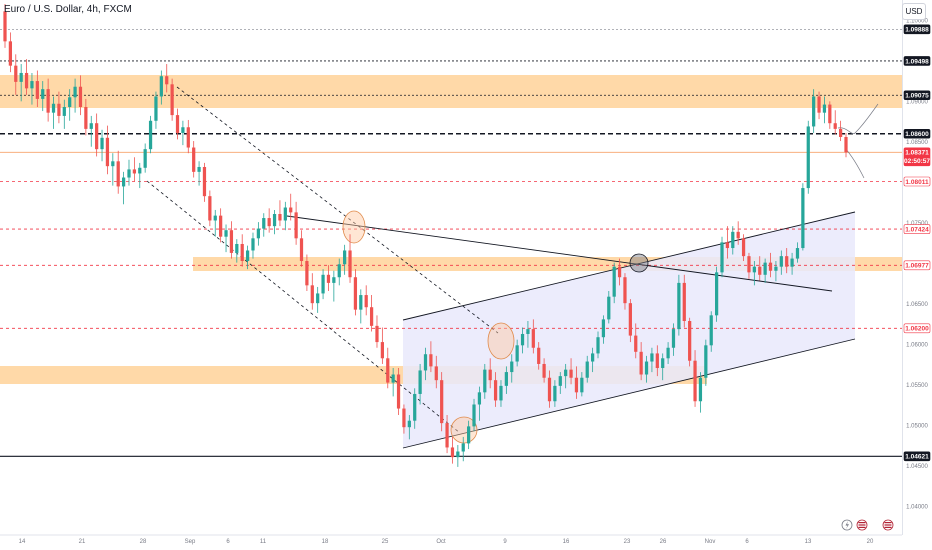 The image size is (932, 550). What do you see at coordinates (505, 542) in the screenshot?
I see `time-tick-label: 9` at bounding box center [505, 542].